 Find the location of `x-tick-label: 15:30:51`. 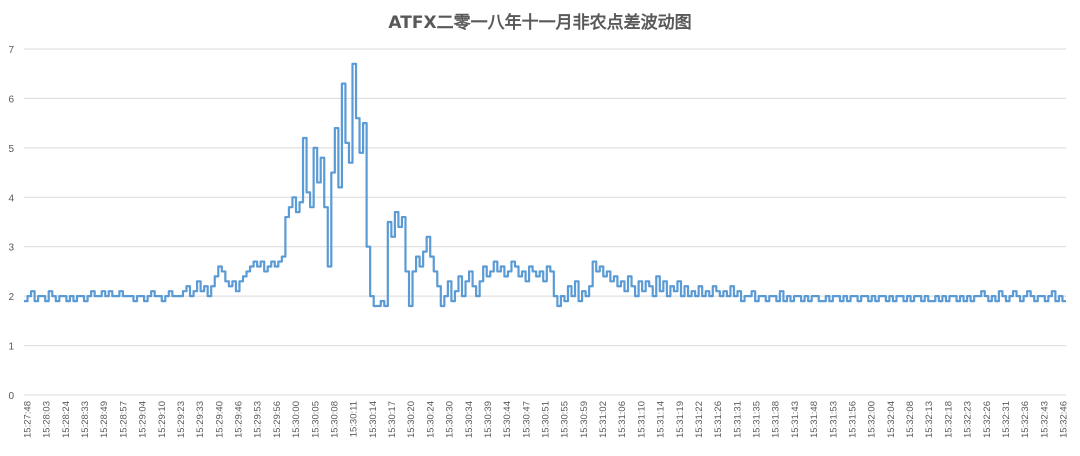

x-tick-label: 15:30:51 is located at coordinates (546, 419).